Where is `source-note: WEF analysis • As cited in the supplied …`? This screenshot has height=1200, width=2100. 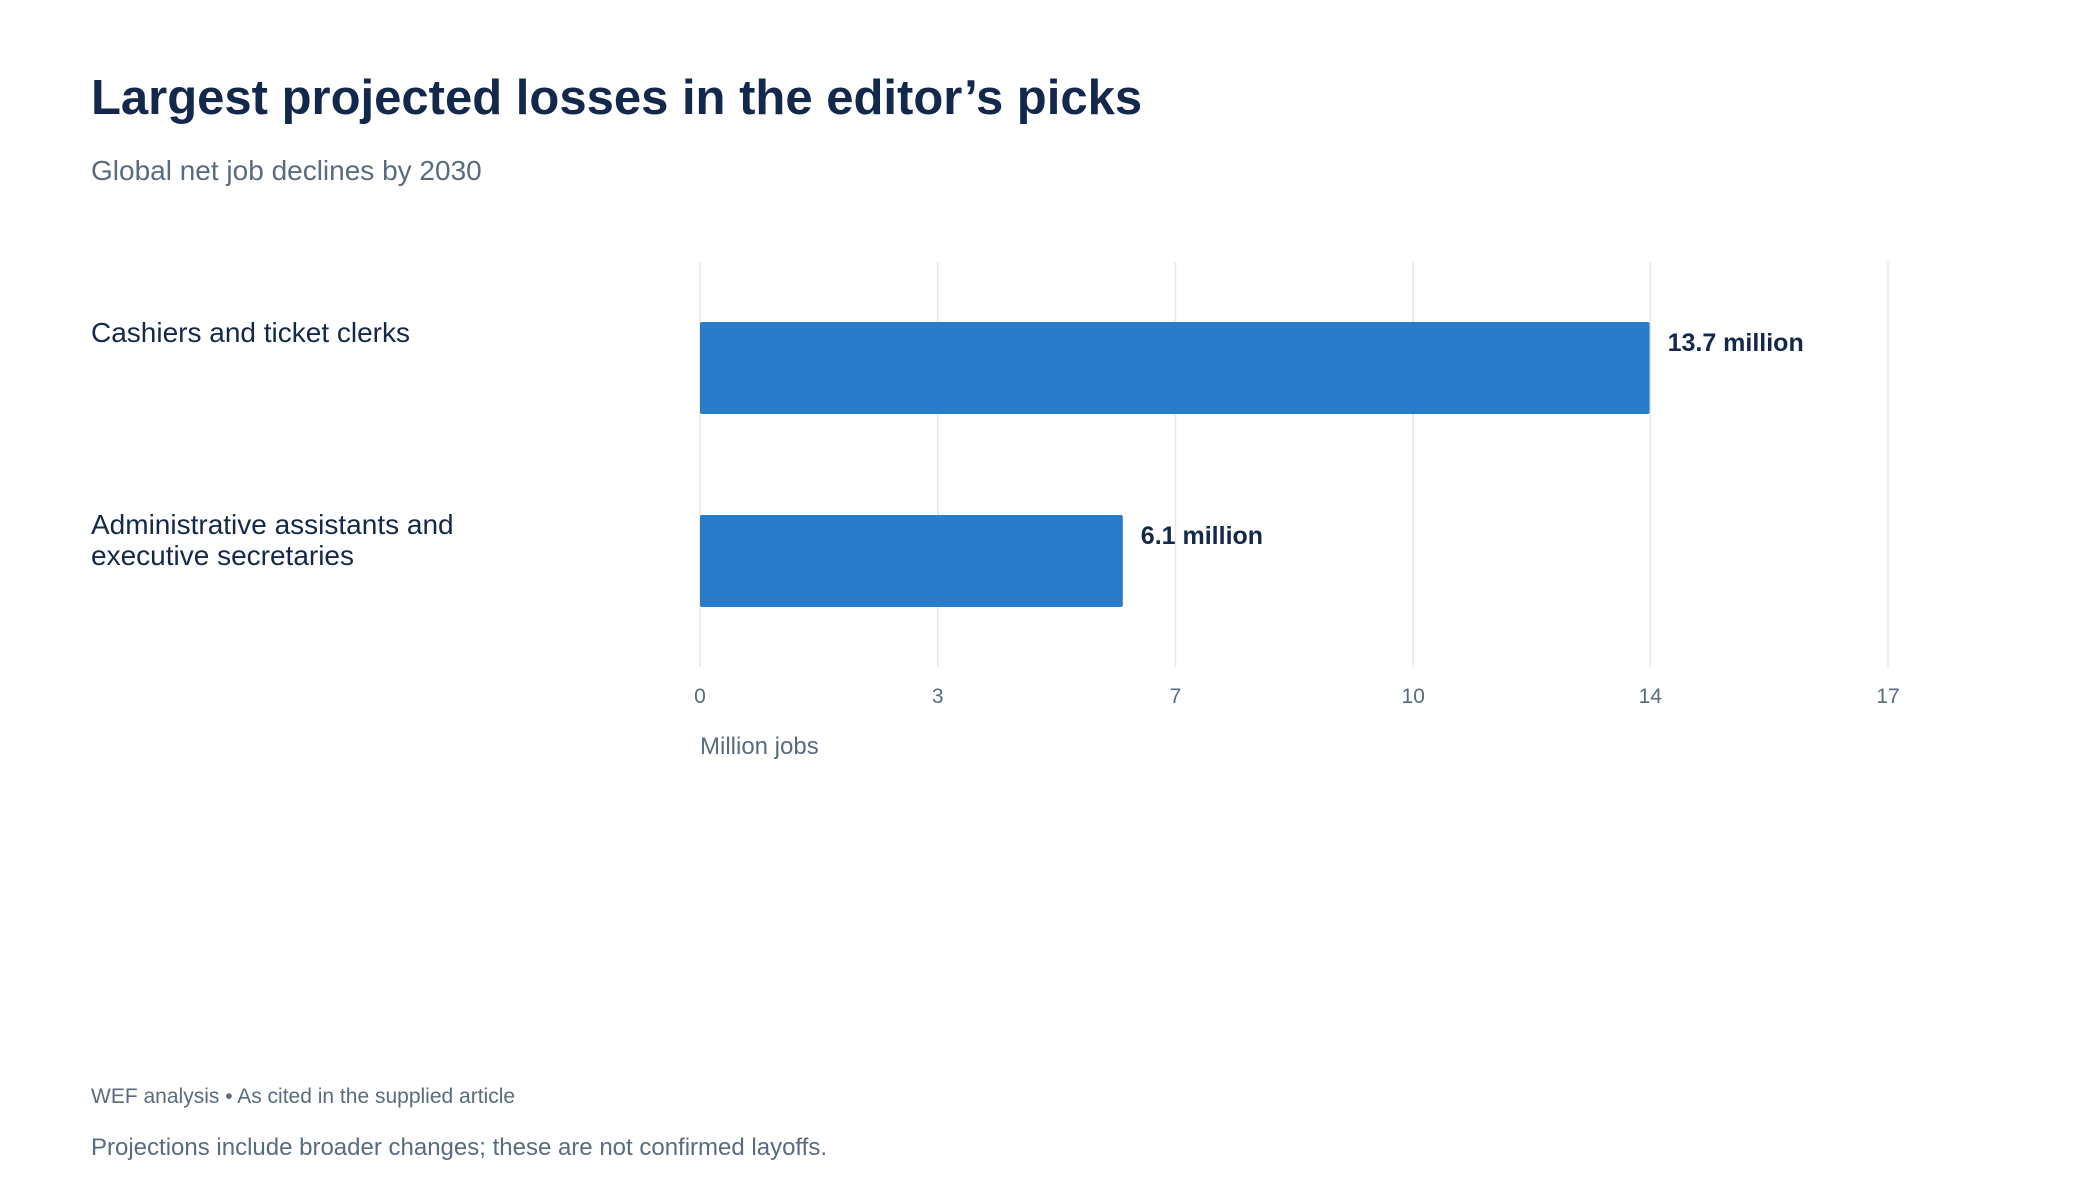
source-note: WEF analysis • As cited in the supplied … is located at coordinates (303, 1096).